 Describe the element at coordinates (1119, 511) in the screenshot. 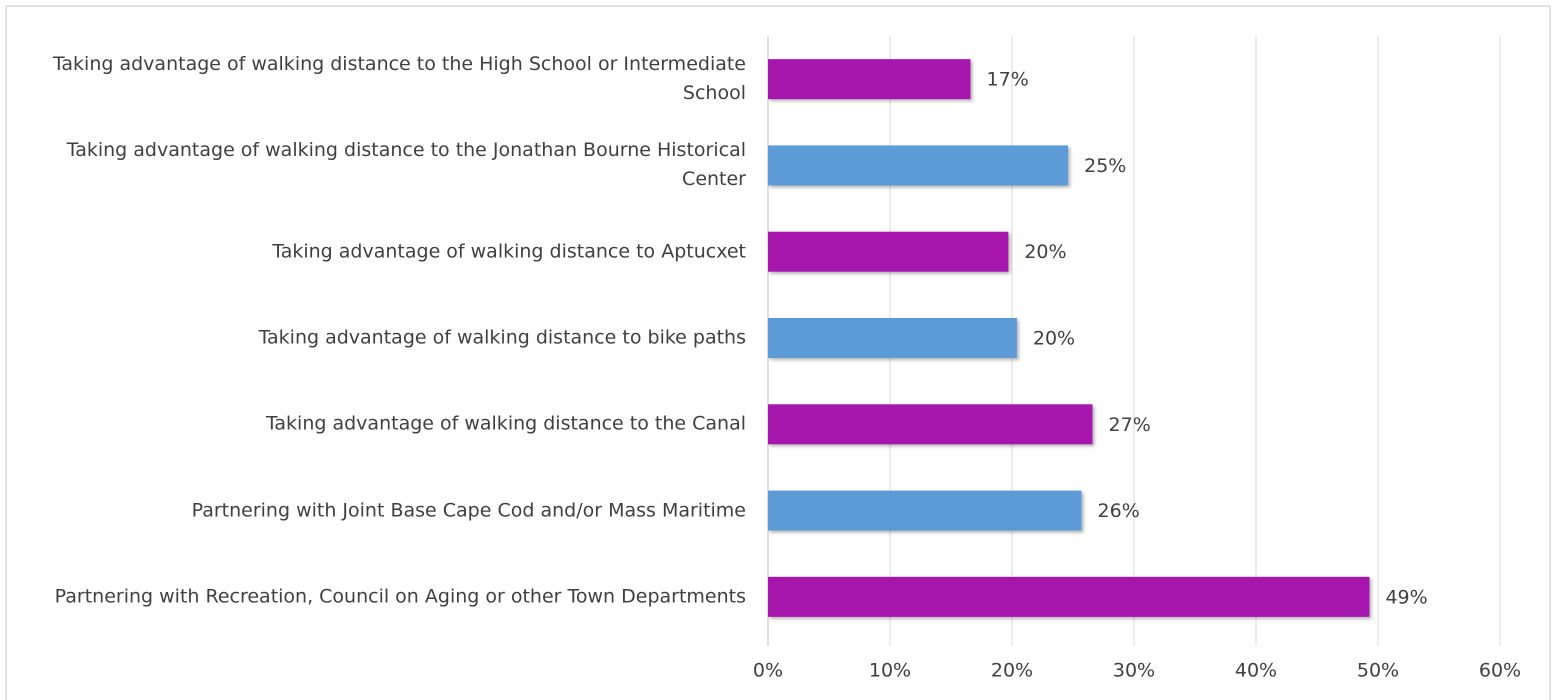

I see `data-label: 26%` at that location.